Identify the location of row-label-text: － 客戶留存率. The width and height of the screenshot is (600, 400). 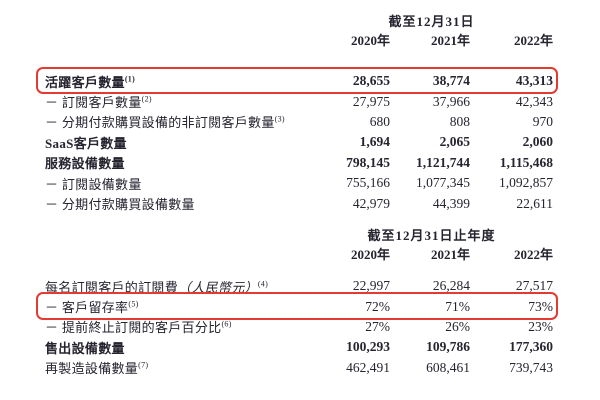
(87, 308).